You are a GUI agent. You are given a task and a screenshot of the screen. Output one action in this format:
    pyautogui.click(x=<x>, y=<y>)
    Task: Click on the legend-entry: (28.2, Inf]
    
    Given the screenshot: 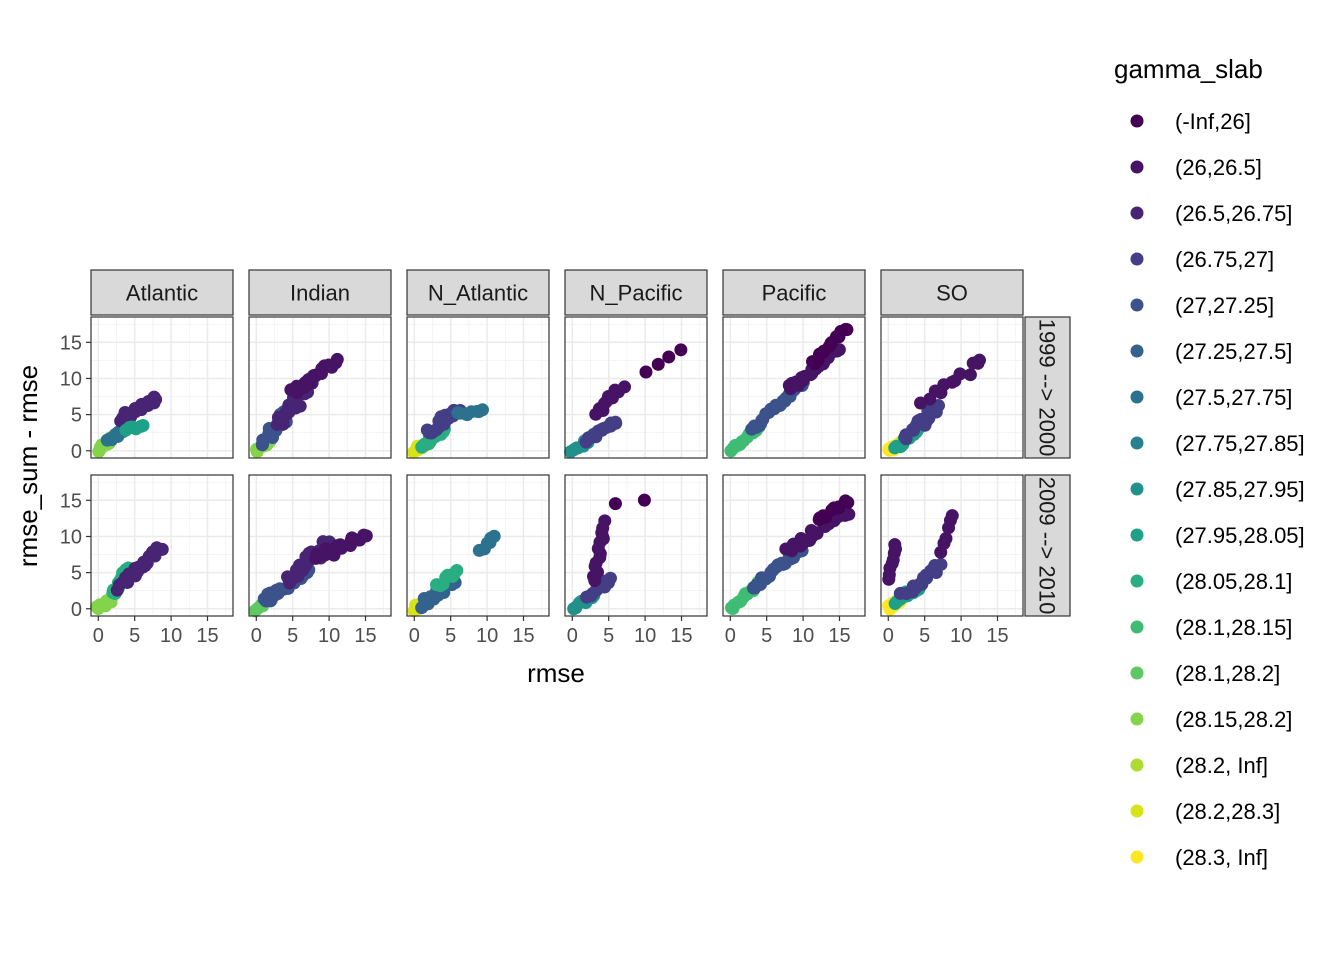 What is the action you would take?
    pyautogui.click(x=1199, y=765)
    